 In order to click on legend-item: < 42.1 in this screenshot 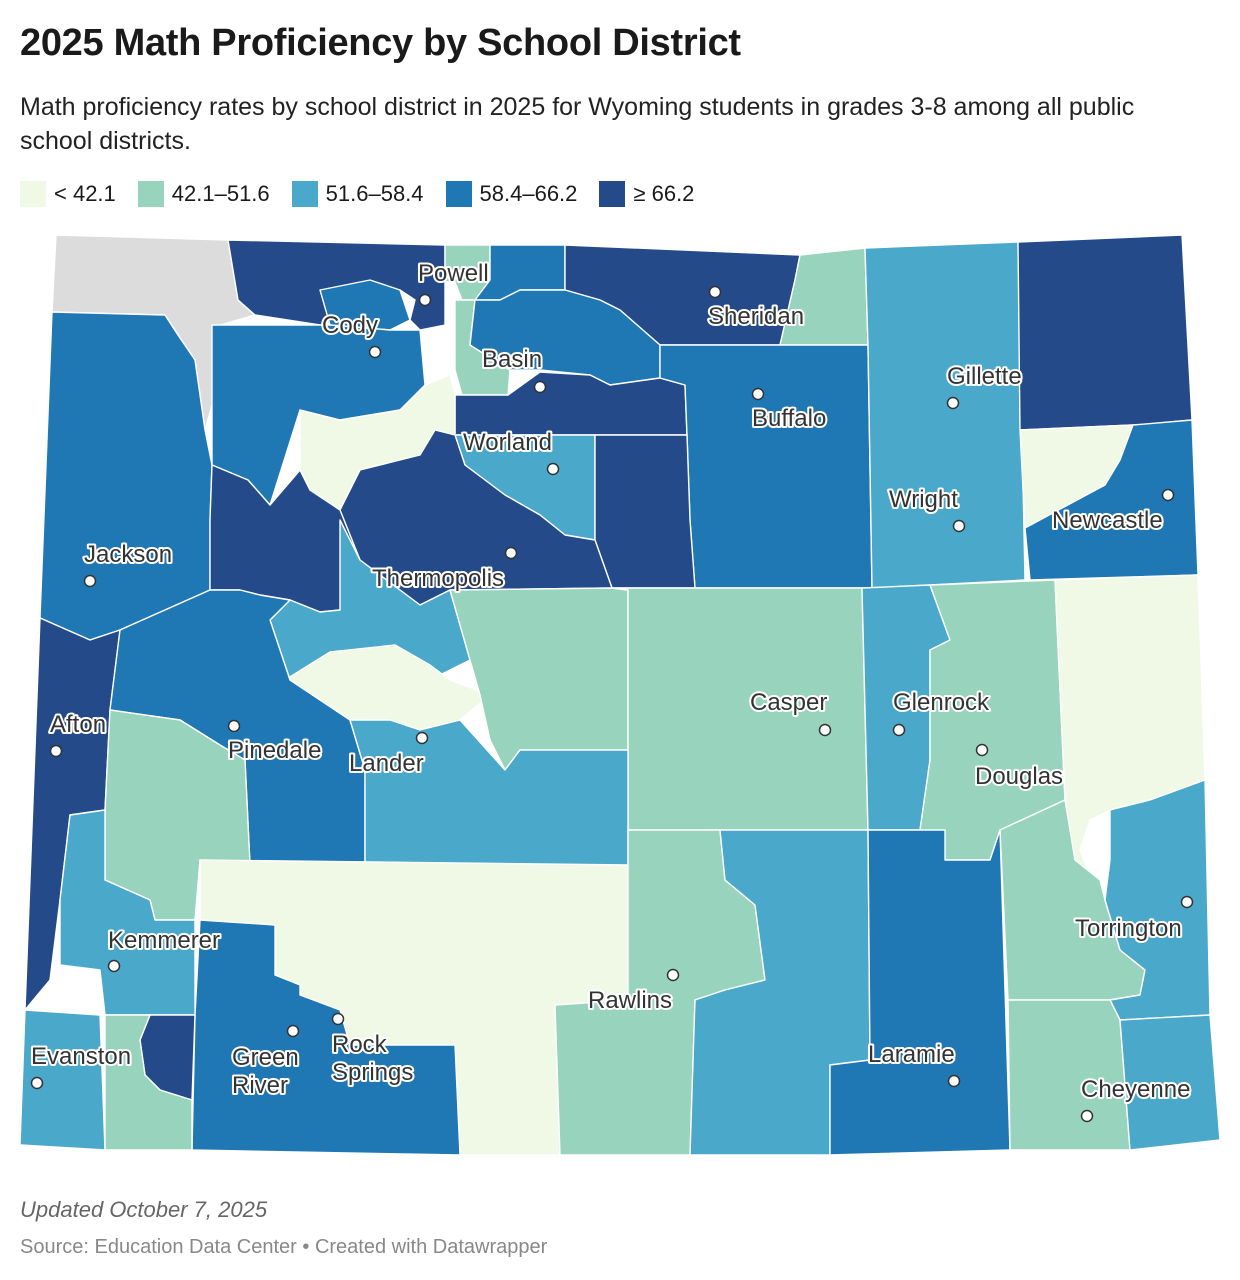, I will do `click(68, 194)`.